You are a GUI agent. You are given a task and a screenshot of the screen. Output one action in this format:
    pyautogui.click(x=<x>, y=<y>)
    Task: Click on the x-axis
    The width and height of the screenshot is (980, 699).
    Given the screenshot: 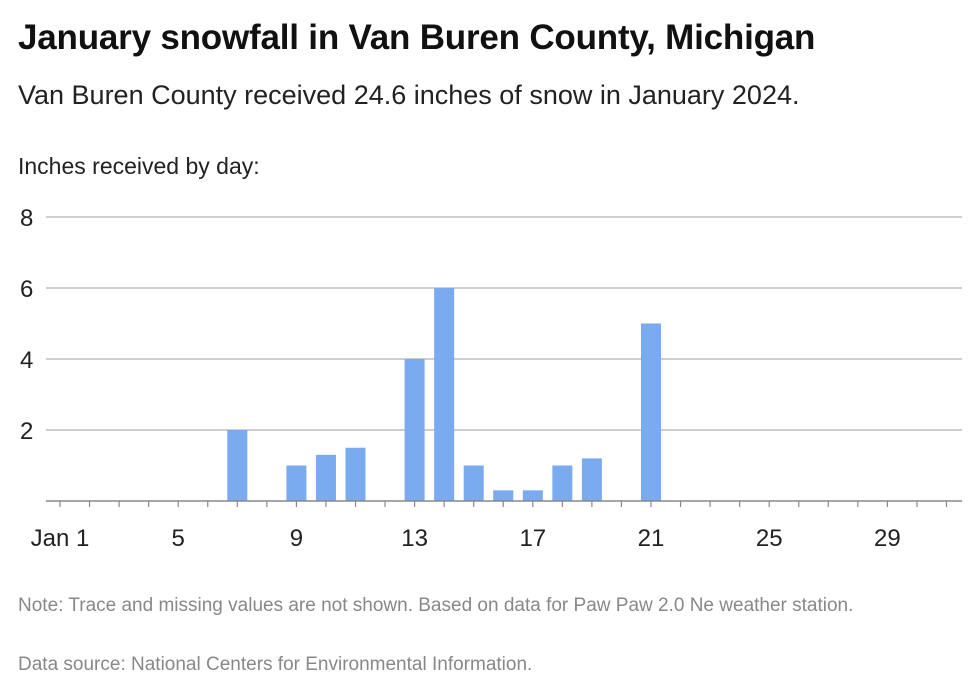 What is the action you would take?
    pyautogui.click(x=504, y=503)
    